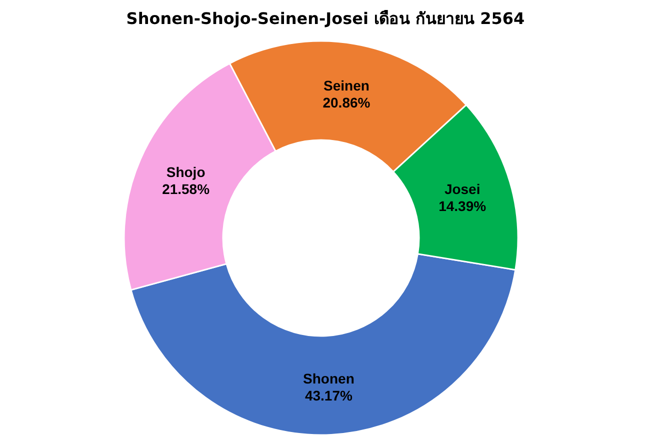 The height and width of the screenshot is (448, 651). What do you see at coordinates (346, 102) in the screenshot?
I see `data-label: 20.86%` at bounding box center [346, 102].